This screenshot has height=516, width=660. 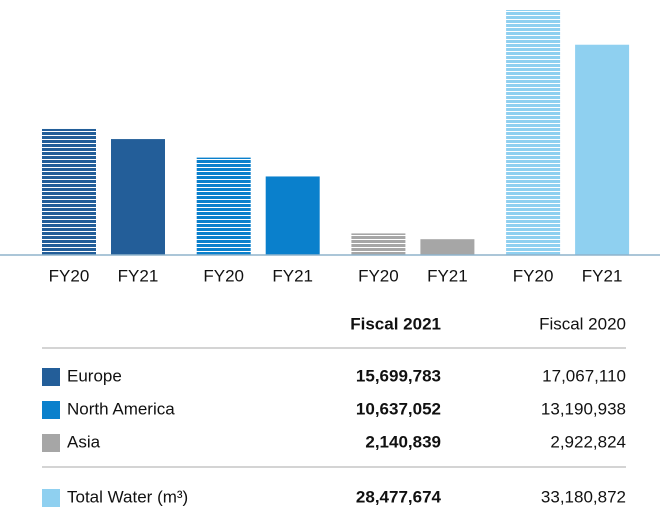 What do you see at coordinates (398, 375) in the screenshot?
I see `value-label: 15,699,783` at bounding box center [398, 375].